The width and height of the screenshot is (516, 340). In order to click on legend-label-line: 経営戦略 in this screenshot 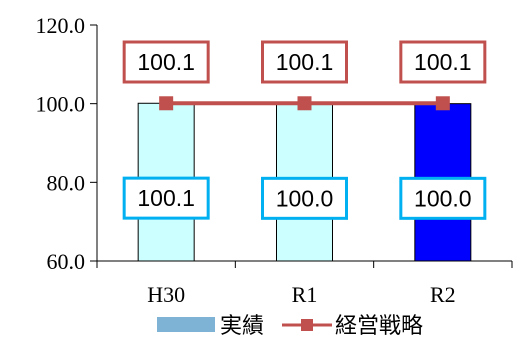, I will do `click(379, 326)`.